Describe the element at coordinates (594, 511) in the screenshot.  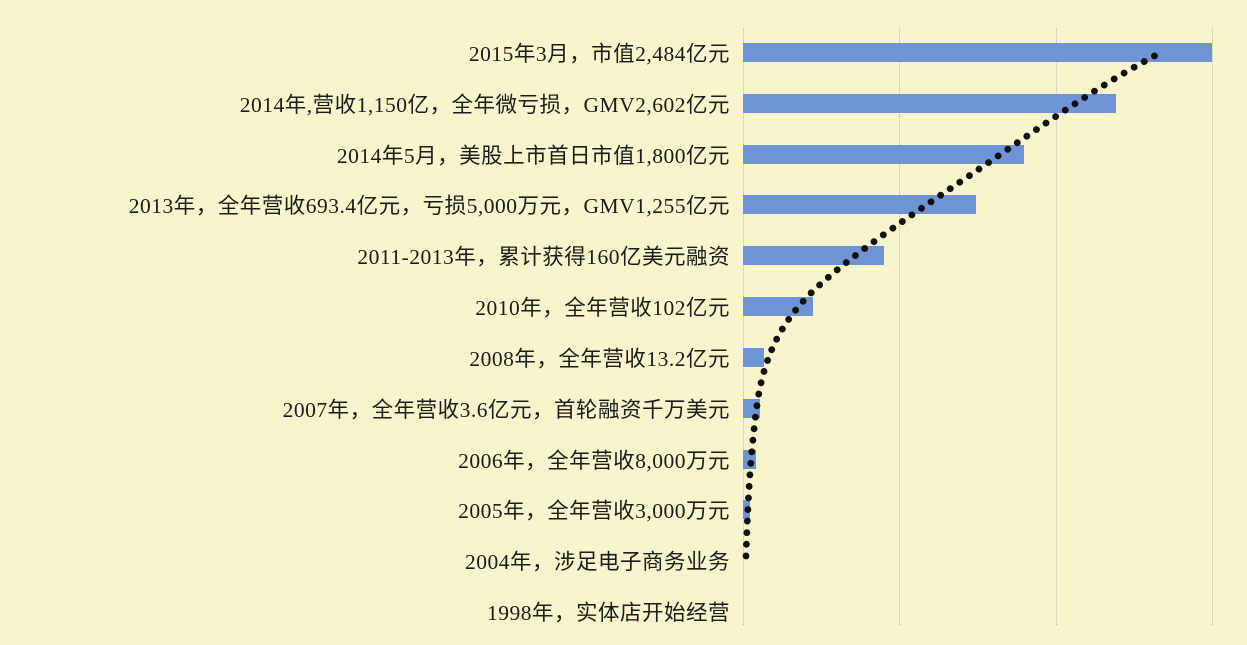
I see `milestone-label: 2005年，全年营收3,000万元` at that location.